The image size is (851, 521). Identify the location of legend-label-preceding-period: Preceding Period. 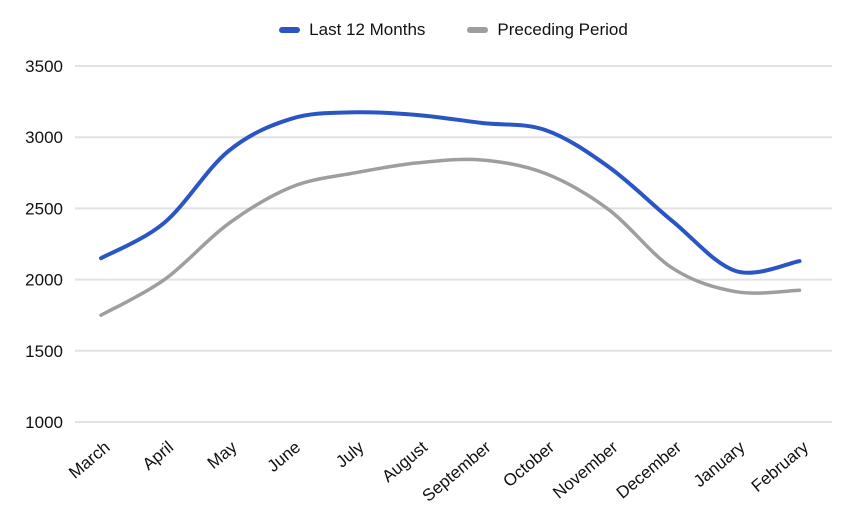
(562, 29).